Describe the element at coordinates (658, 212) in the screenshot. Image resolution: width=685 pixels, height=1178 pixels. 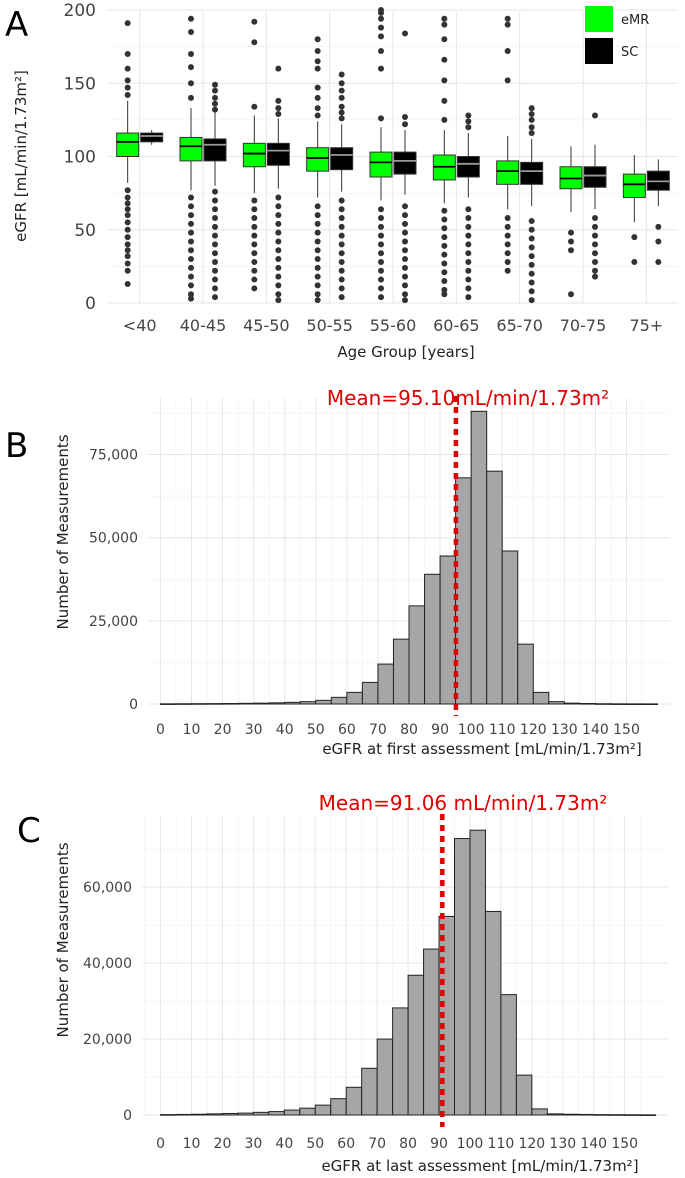
I see `box-sc-75+` at that location.